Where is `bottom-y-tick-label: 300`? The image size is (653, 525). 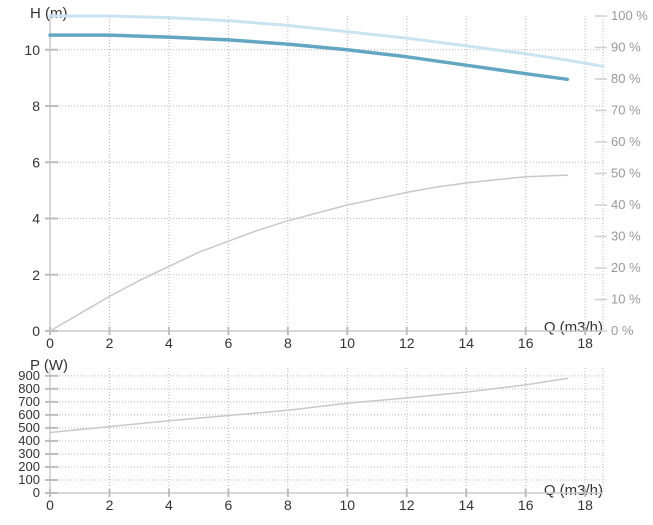 bottom-y-tick-label: 300 is located at coordinates (29, 453).